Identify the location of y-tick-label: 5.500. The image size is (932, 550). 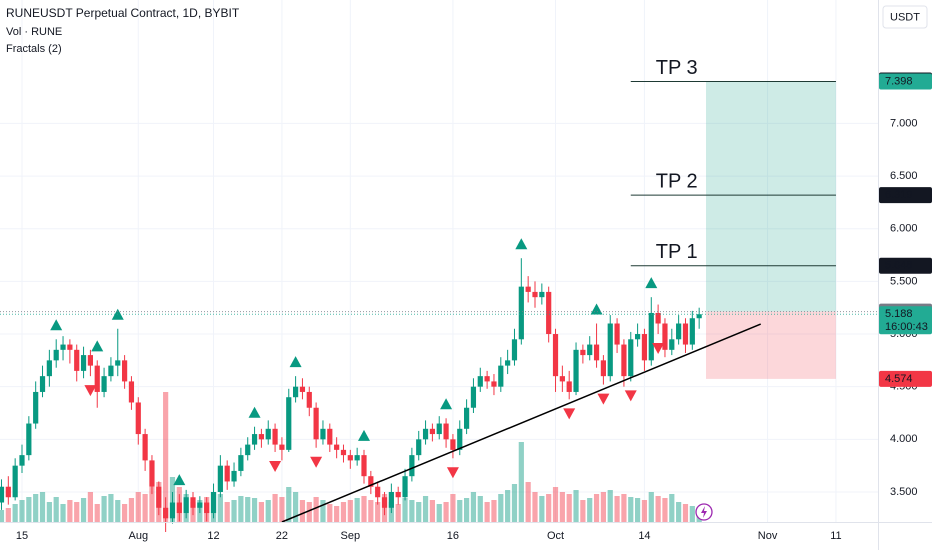
(904, 281).